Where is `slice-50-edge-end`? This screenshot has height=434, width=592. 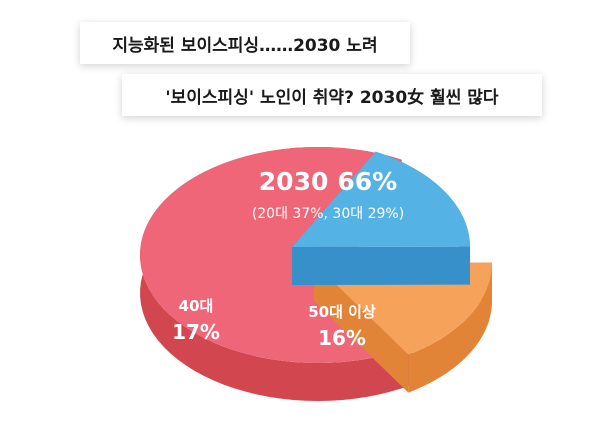
slice-50-edge-end is located at coordinates (361, 328).